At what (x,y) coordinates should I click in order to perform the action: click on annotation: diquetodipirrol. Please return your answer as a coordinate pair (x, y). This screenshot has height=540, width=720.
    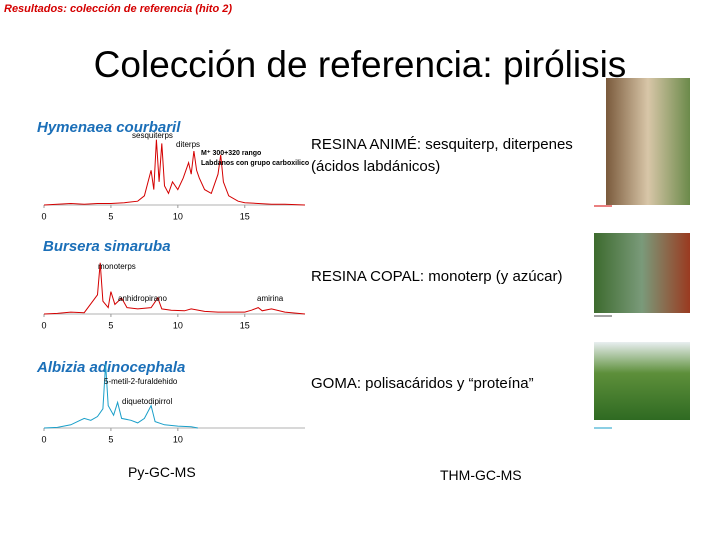
    Looking at the image, I should click on (147, 401).